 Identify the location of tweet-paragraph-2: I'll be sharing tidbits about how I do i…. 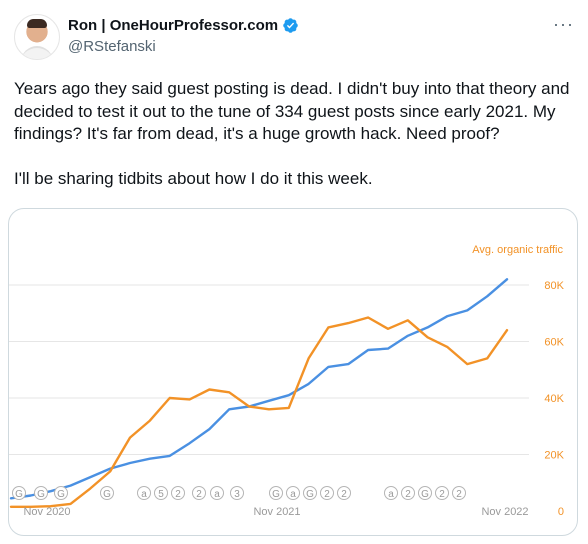
(193, 178).